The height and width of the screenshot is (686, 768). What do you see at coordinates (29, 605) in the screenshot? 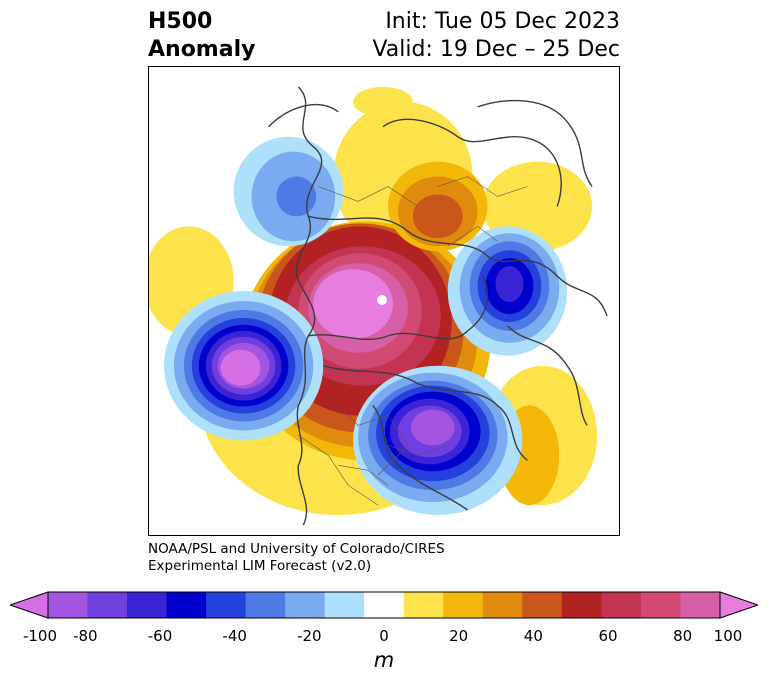
I see `colorbar-extend-min` at bounding box center [29, 605].